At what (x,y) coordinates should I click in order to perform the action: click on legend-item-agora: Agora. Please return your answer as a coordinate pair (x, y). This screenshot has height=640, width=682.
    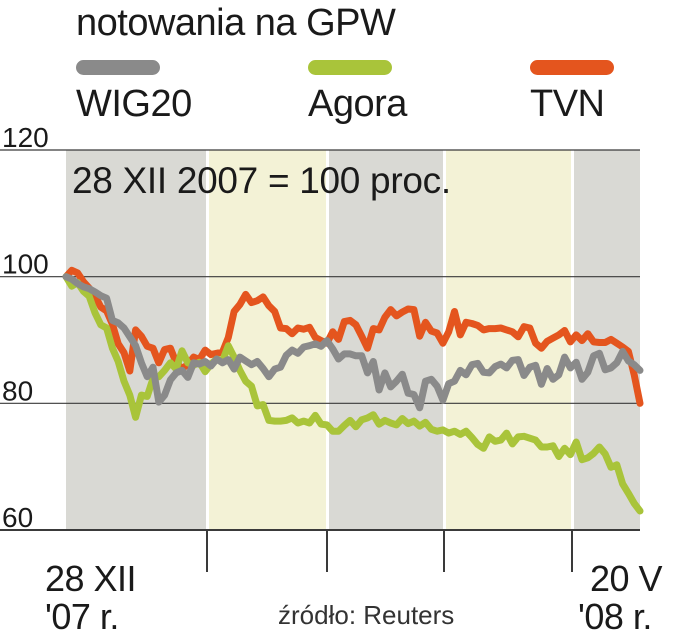
    Looking at the image, I should click on (357, 93).